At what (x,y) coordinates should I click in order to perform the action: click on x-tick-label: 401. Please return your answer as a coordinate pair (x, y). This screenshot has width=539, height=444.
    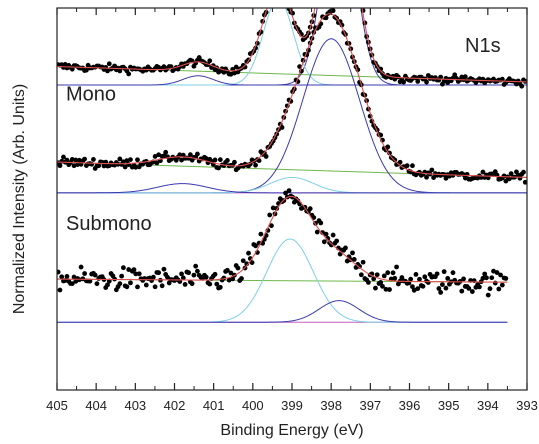
    Looking at the image, I should click on (214, 405).